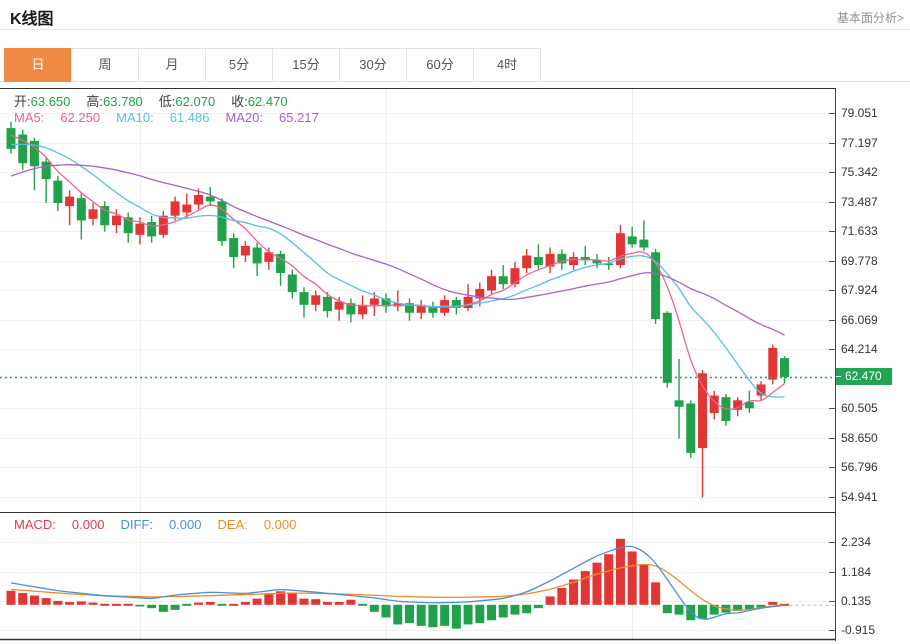  What do you see at coordinates (373, 65) in the screenshot?
I see `tab-5: 30分` at bounding box center [373, 65].